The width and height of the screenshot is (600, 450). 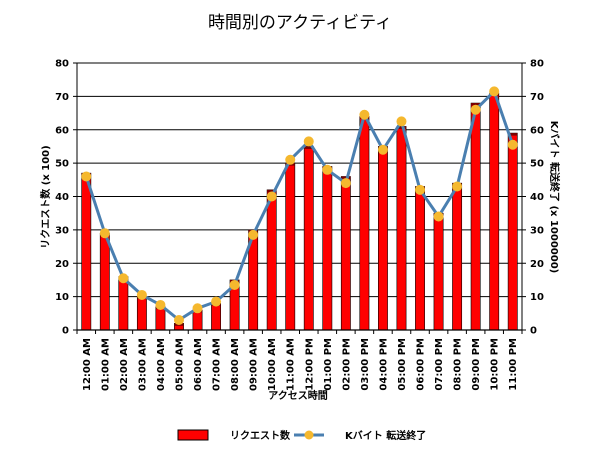 I want to click on y-tick-label: 50, so click(x=62, y=164).